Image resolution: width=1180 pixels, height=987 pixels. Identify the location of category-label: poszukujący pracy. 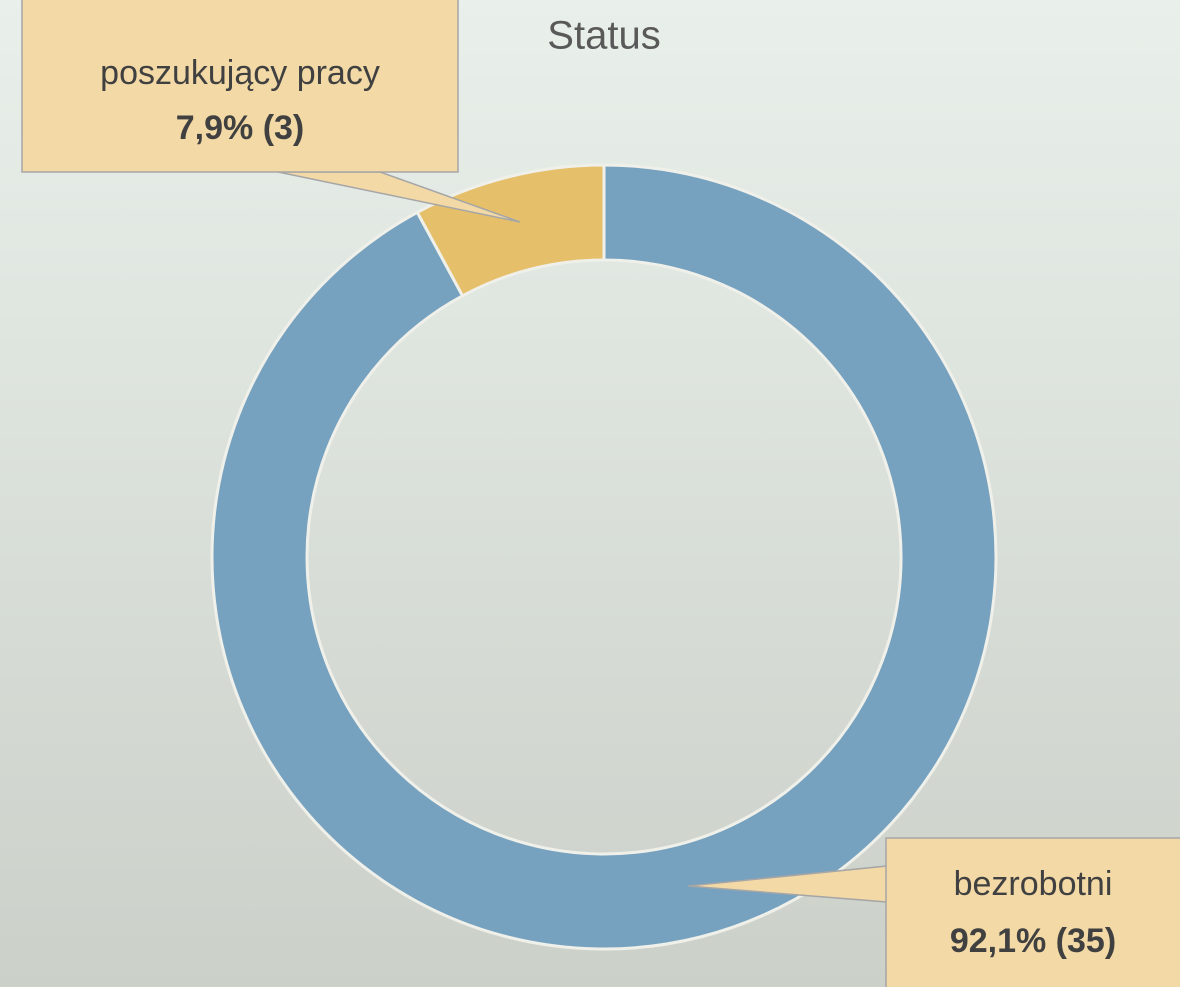
(240, 73).